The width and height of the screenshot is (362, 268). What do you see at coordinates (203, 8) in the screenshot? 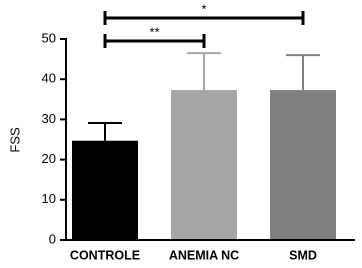
I see `significance-label: *` at bounding box center [203, 8].